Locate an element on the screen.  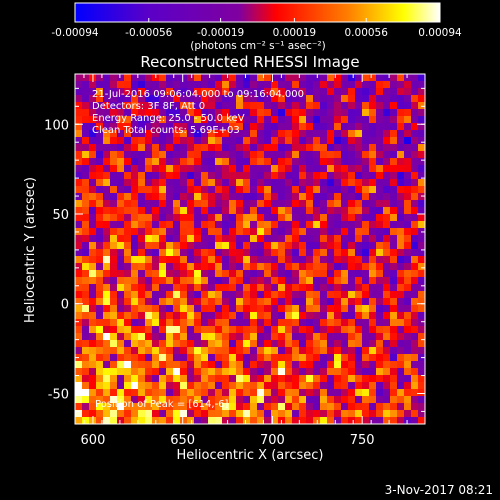
info-detectors: Detectors: 3F 8F, Att 0 is located at coordinates (148, 106).